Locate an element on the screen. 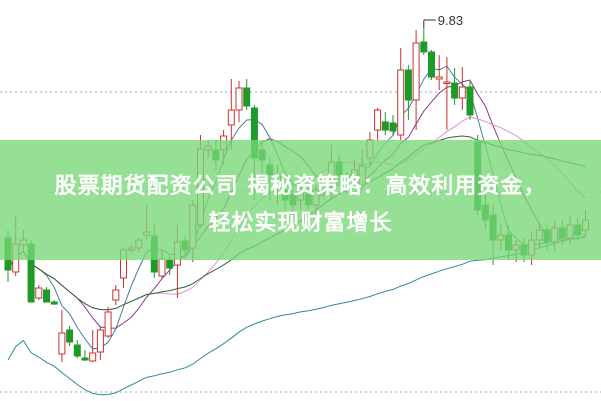  max-price-marker: 9.83 is located at coordinates (443, 20).